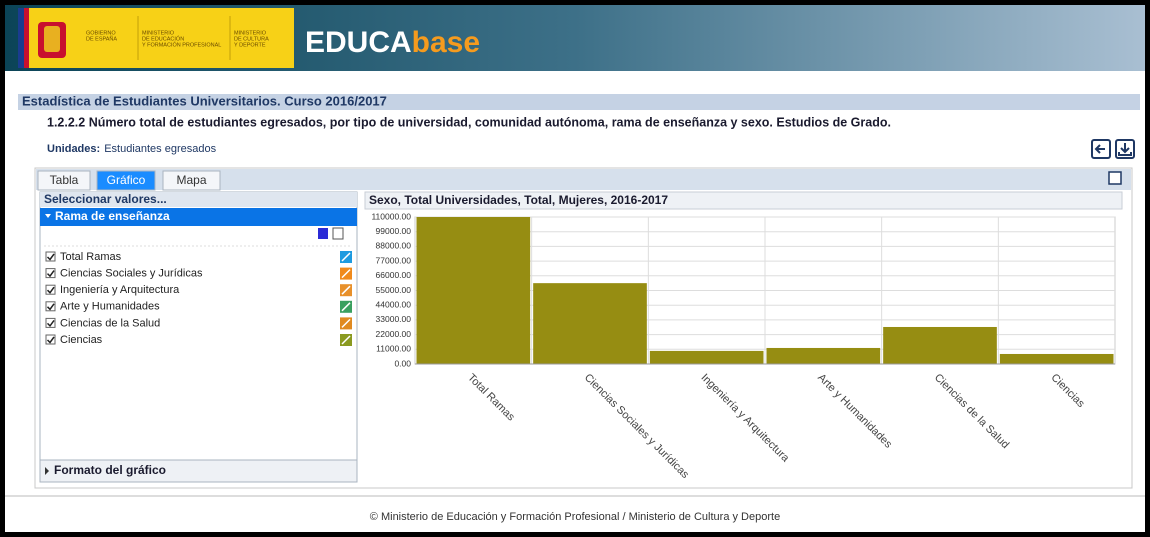  What do you see at coordinates (160, 149) in the screenshot?
I see `units-value: Estudiantes egresados` at bounding box center [160, 149].